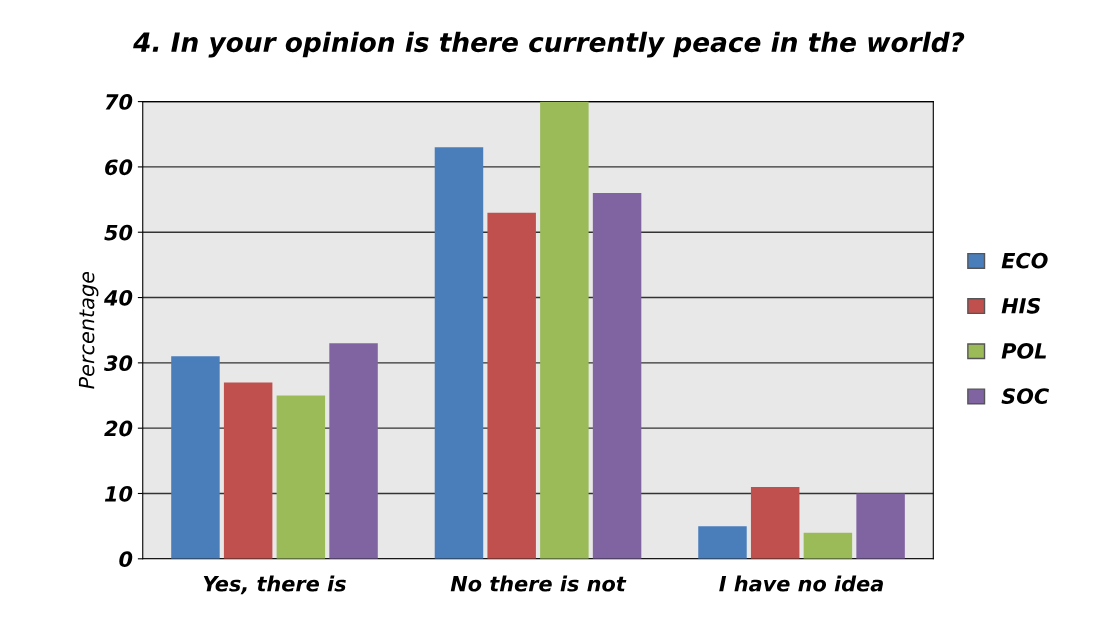  Describe the element at coordinates (118, 428) in the screenshot. I see `y-tick-label: 20` at that location.